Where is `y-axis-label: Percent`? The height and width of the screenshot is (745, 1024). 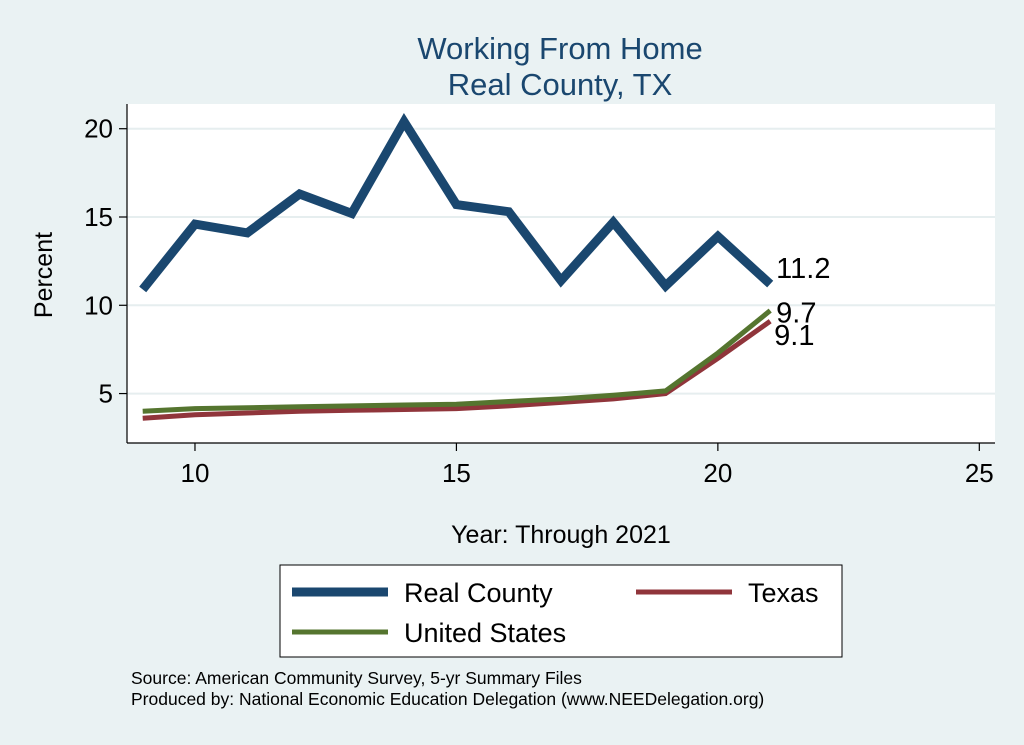 y-axis-label: Percent is located at coordinates (44, 275).